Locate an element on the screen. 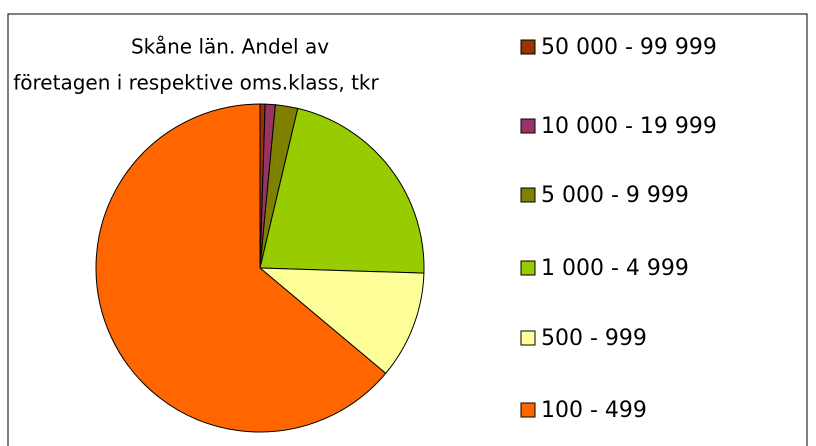  chart-title: Skåne län. Andel av is located at coordinates (230, 47).